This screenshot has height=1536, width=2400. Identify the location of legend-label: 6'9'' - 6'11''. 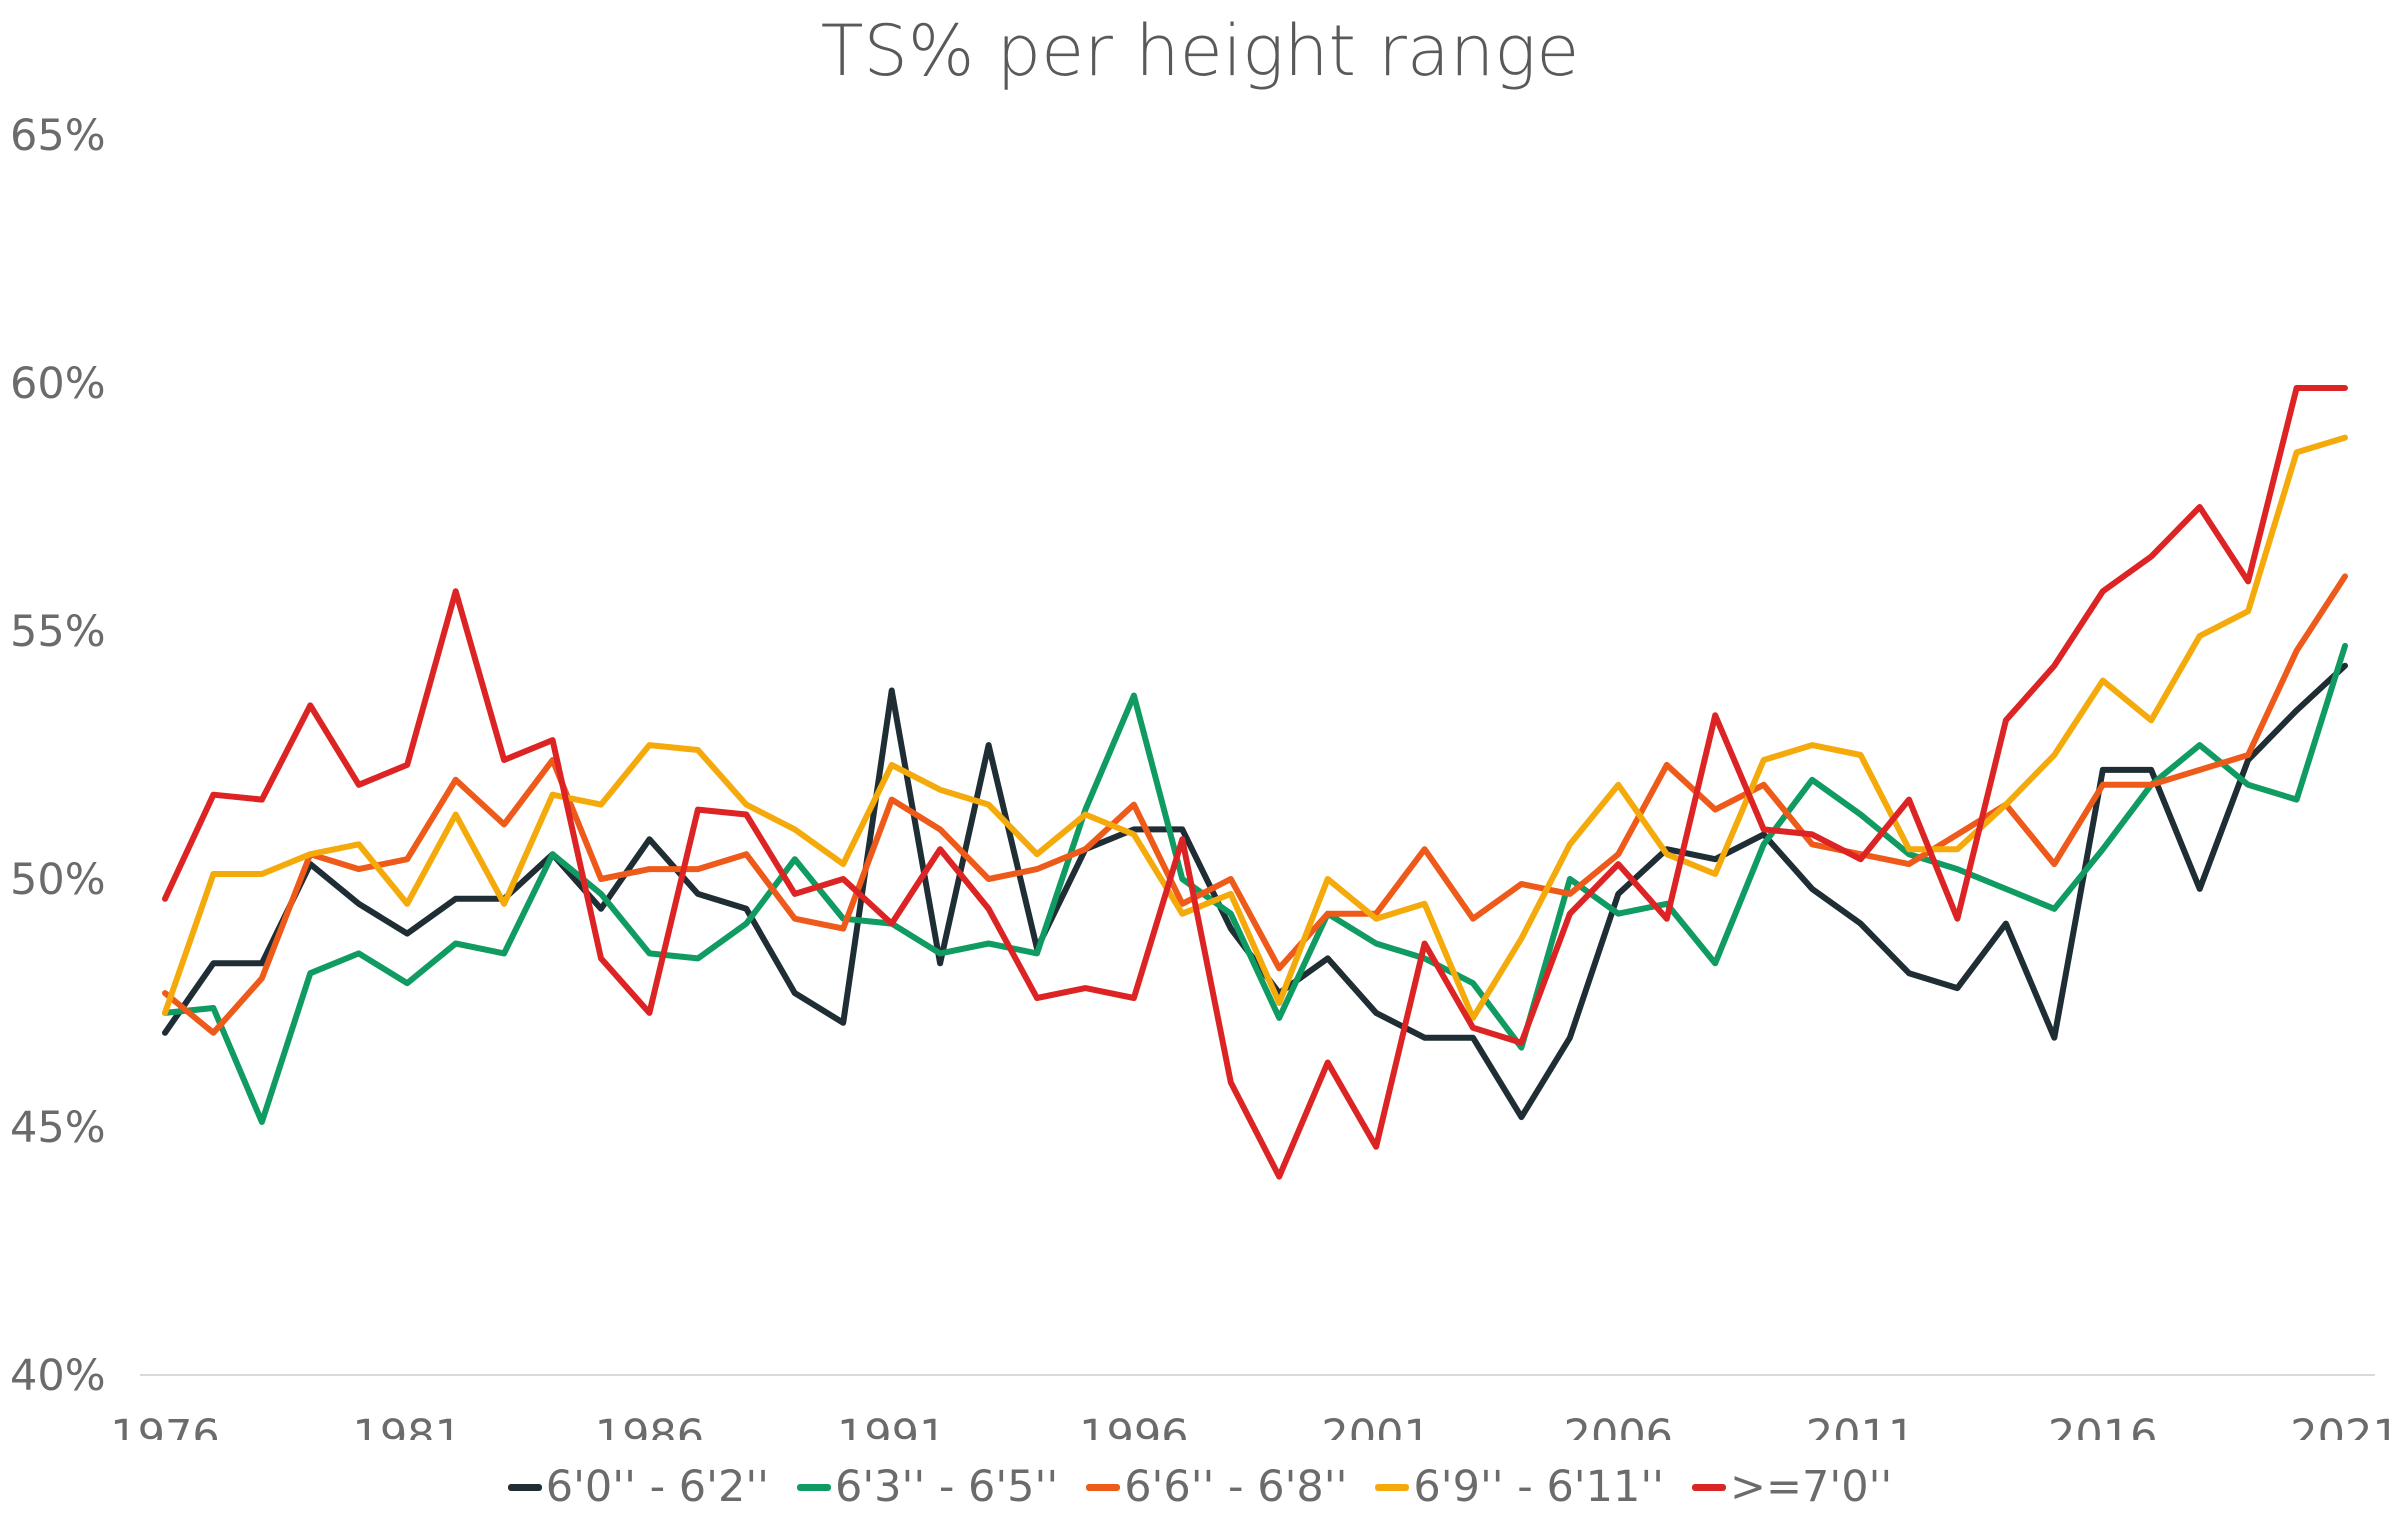
(1538, 1487).